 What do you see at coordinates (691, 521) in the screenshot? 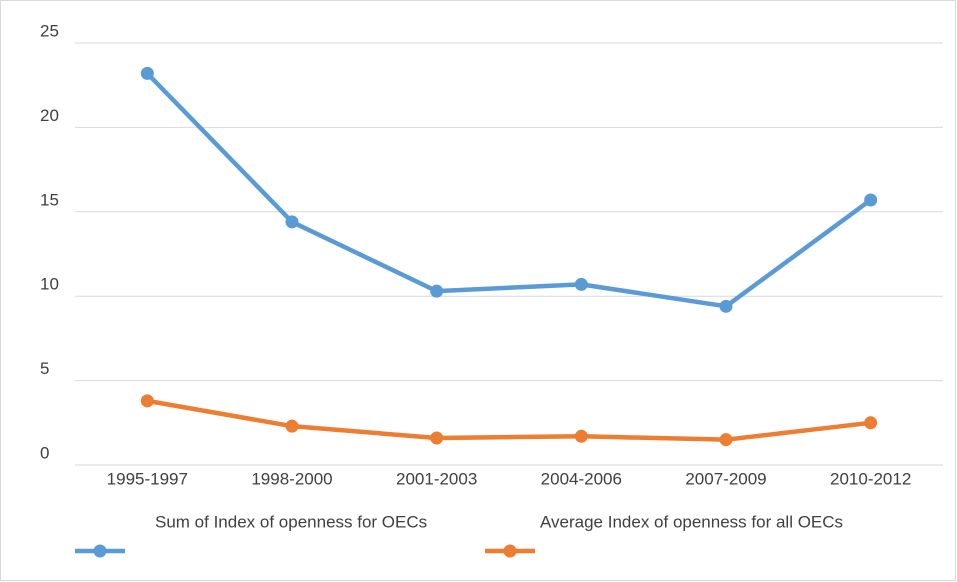
I see `legend-label: Average Index of openness for all OECs` at bounding box center [691, 521].